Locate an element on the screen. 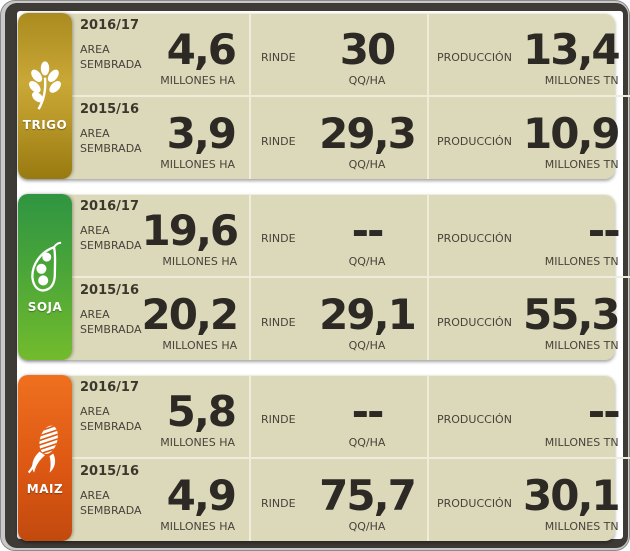  produccion-cell: PRODUCCIÓN 30,1 MILLONES TN is located at coordinates (528, 500).